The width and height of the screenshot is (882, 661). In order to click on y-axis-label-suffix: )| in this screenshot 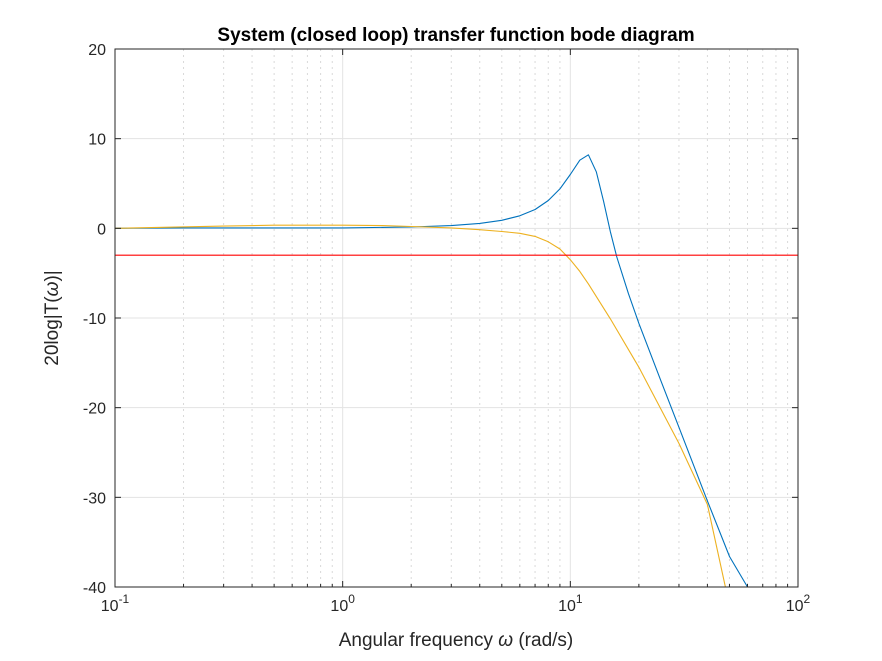, I will do `click(52, 275)`.